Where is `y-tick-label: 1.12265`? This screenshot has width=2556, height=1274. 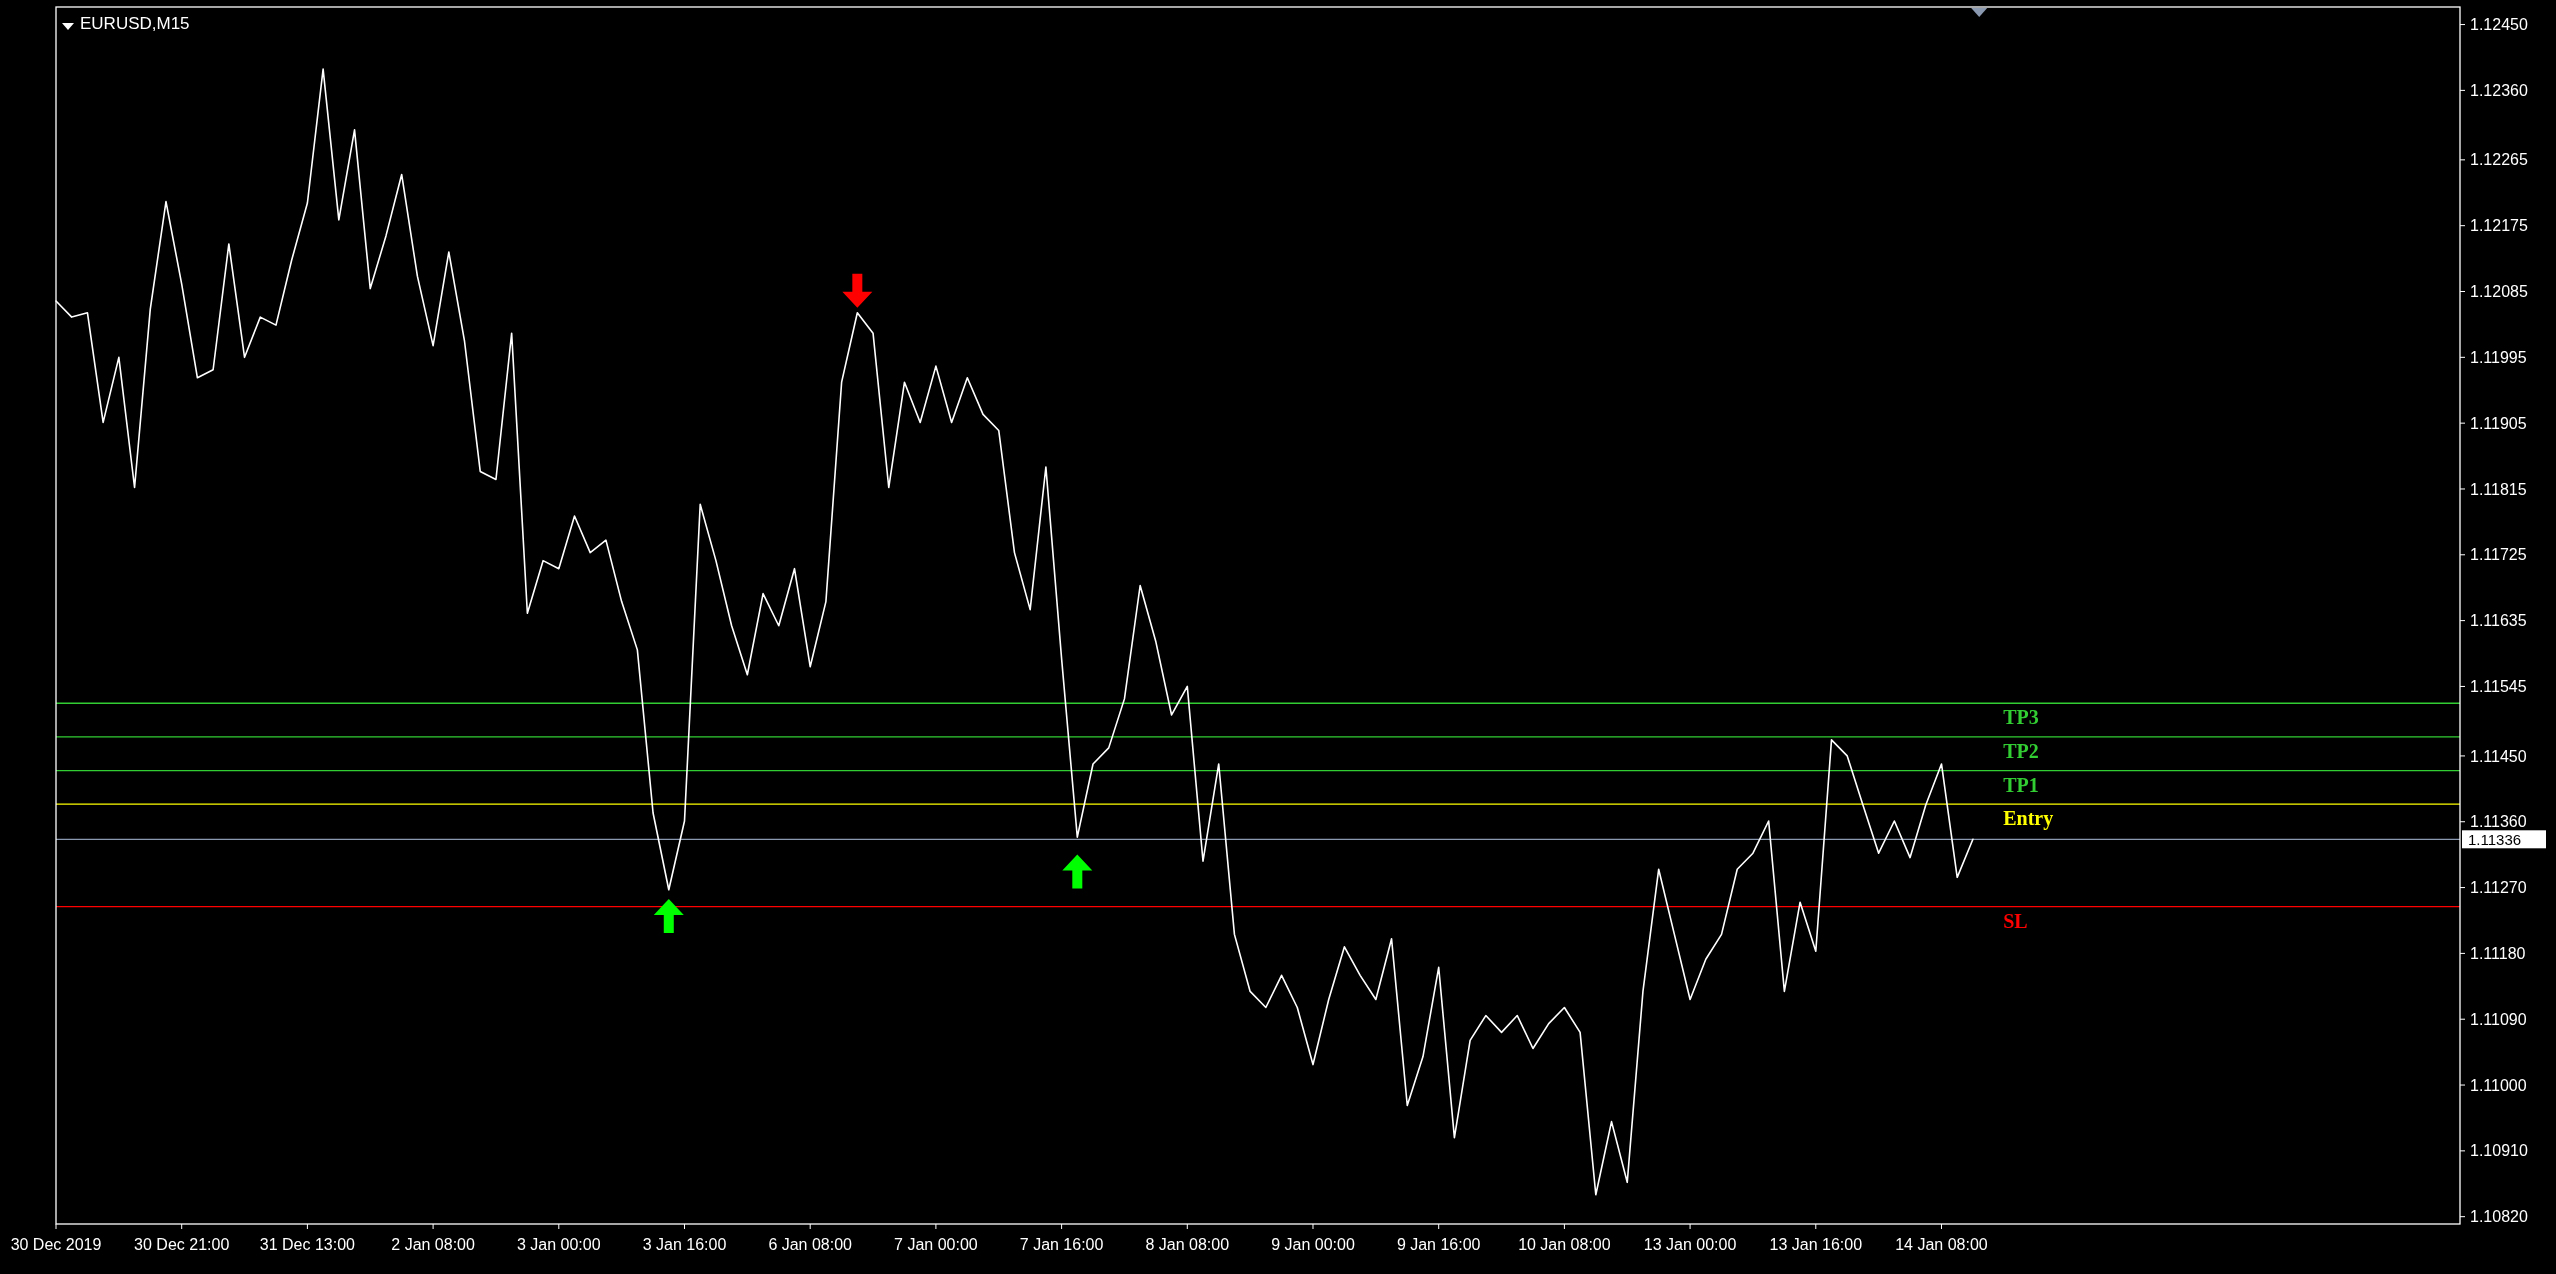 y-tick-label: 1.12265 is located at coordinates (2499, 160).